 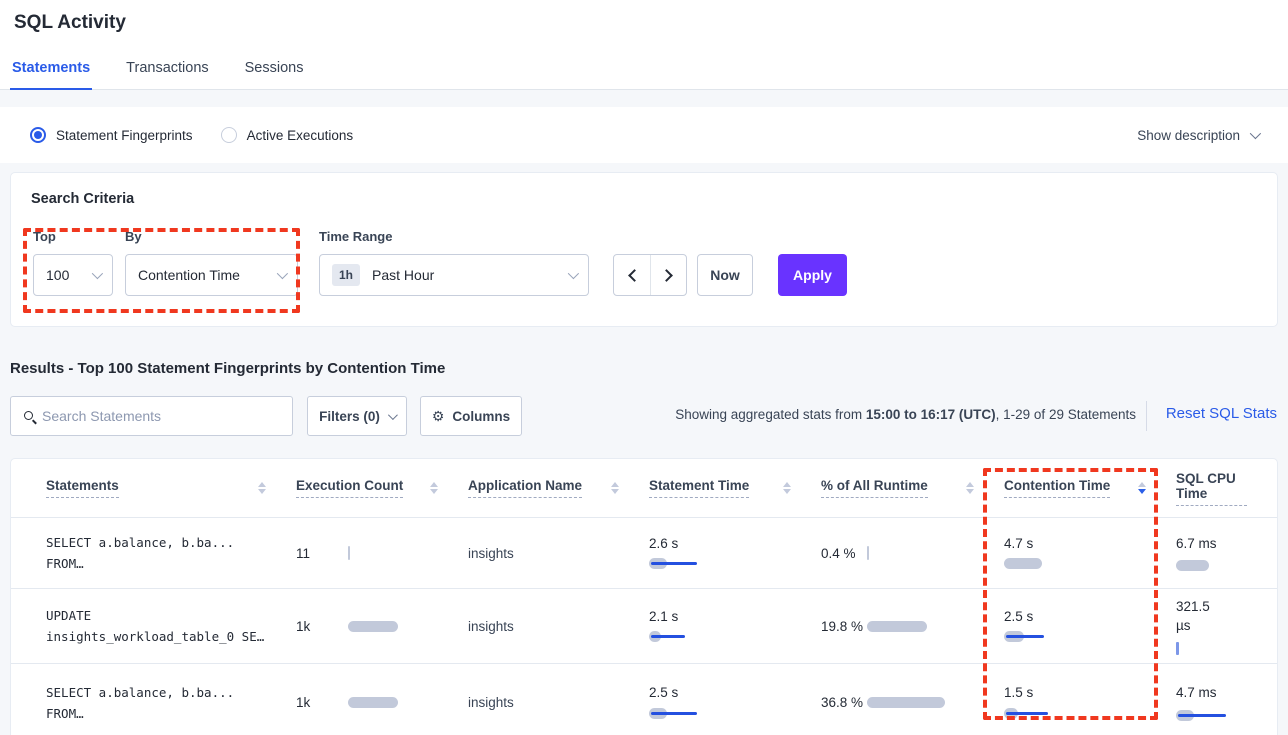 I want to click on top-label: Top, so click(x=44, y=236).